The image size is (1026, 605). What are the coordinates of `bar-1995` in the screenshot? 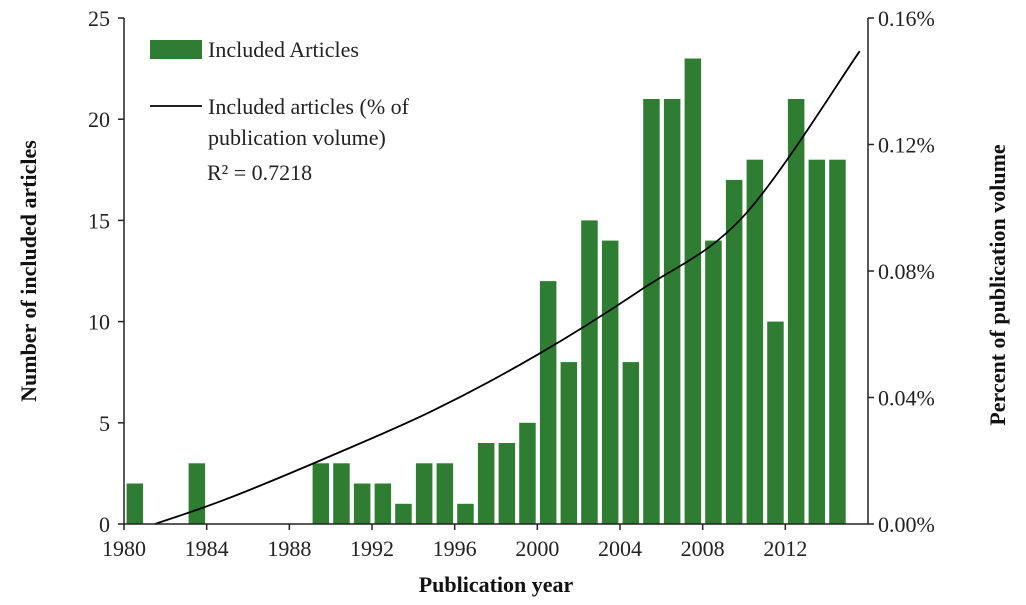 It's located at (424, 493).